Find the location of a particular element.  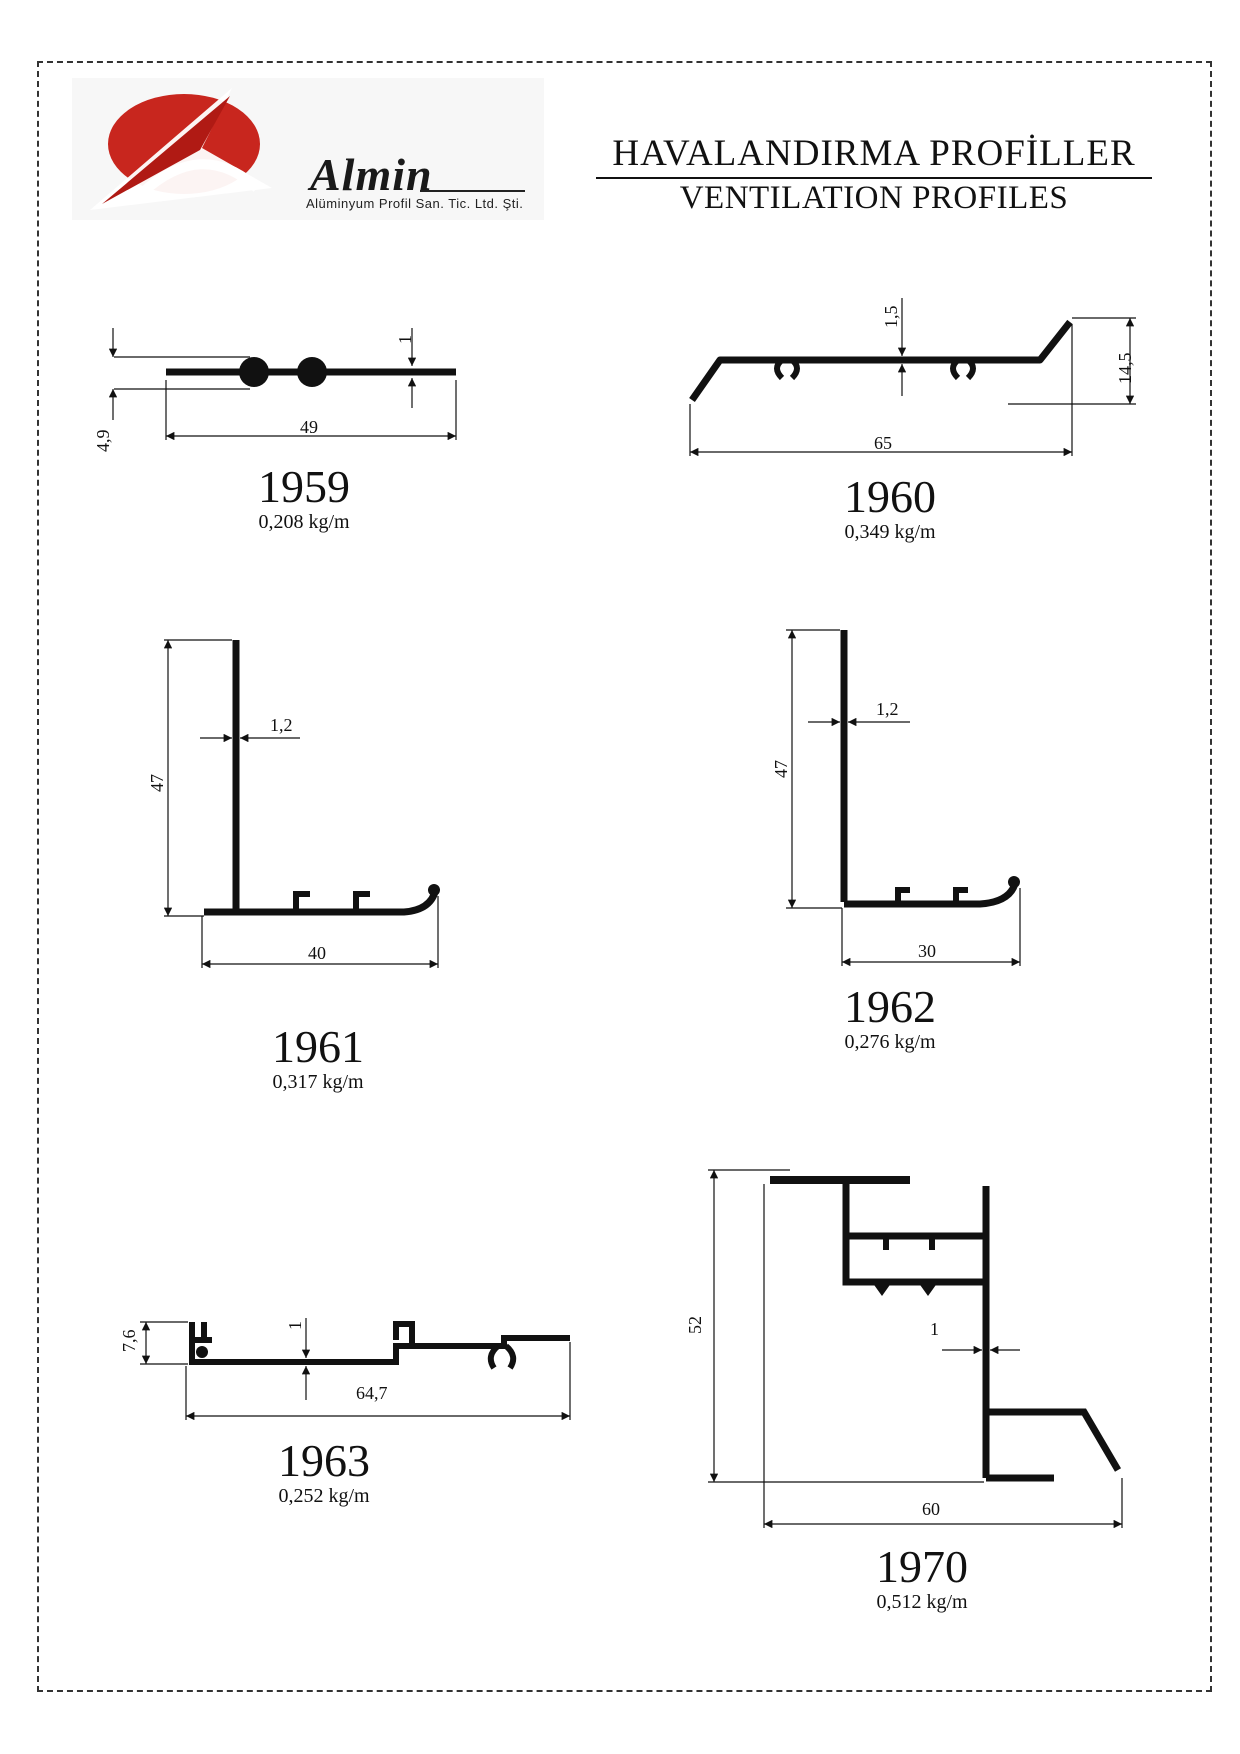

profile-1960-dim-width: 65 is located at coordinates (883, 443).